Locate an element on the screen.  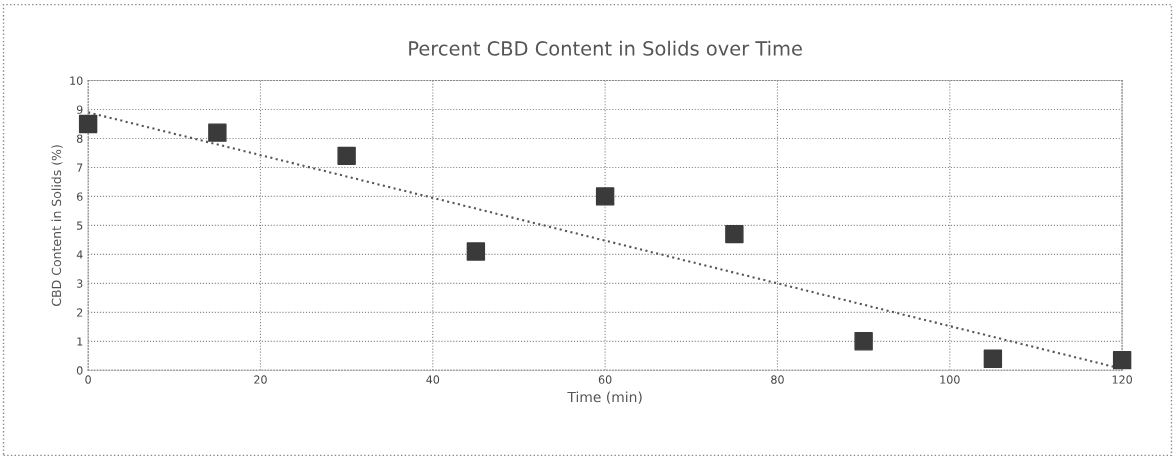
y-tick-label: 4 is located at coordinates (79, 254).